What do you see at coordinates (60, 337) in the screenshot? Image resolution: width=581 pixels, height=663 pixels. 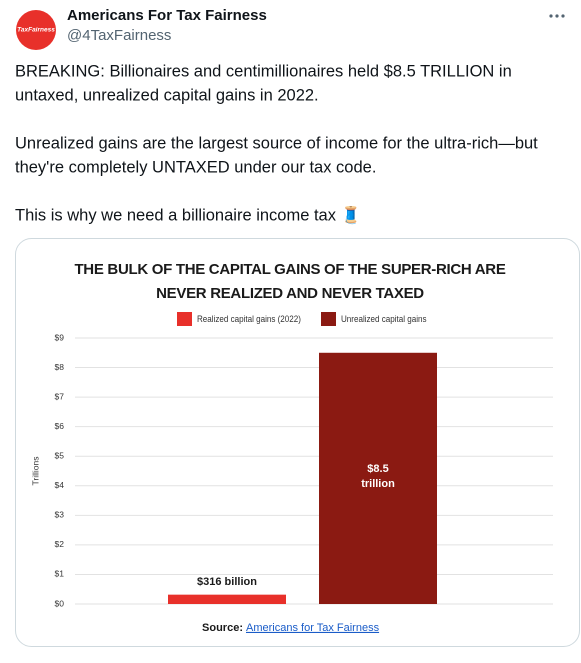 I see `y-tick-label: $9` at bounding box center [60, 337].